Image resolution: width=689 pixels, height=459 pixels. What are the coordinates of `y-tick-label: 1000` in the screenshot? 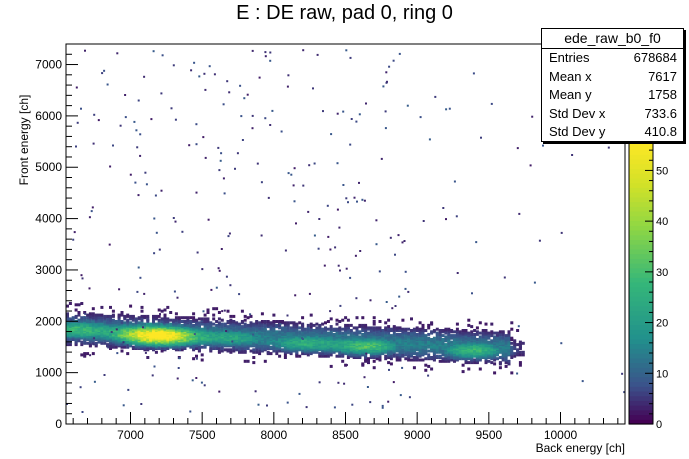 It's located at (48, 373).